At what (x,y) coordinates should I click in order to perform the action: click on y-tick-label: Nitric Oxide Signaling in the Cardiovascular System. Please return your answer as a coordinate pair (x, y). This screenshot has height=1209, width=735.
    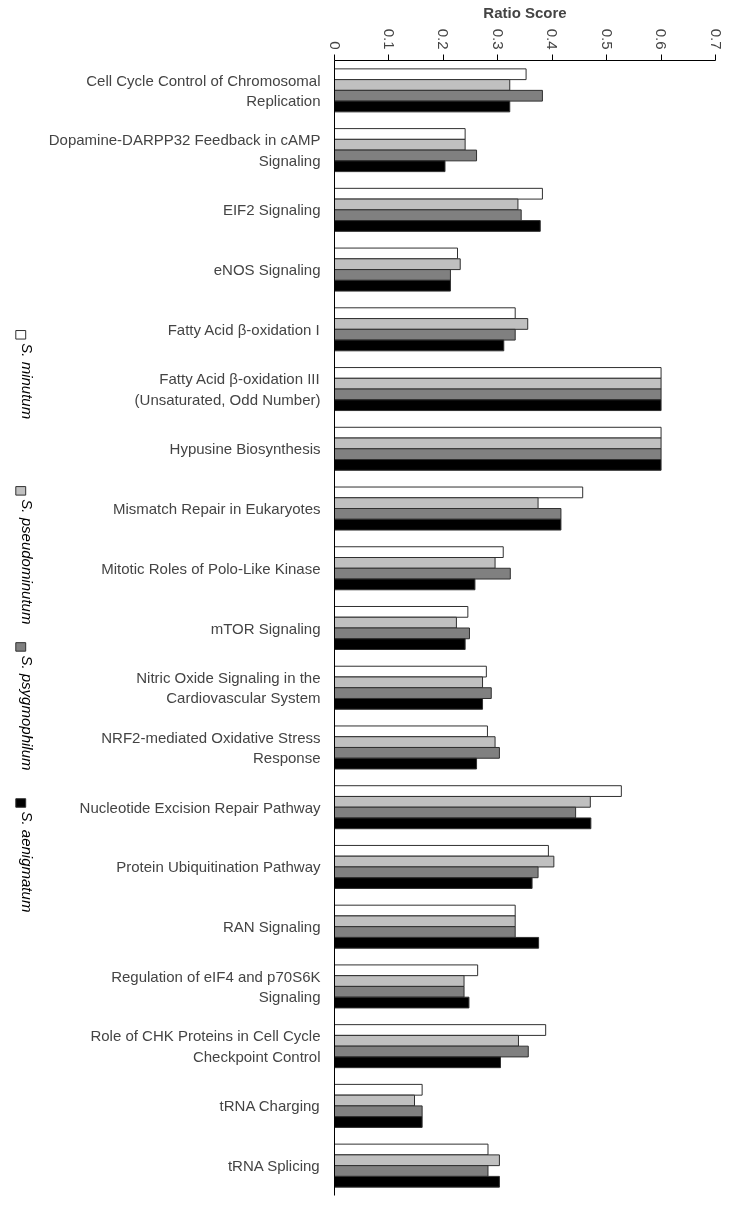
    Looking at the image, I should click on (228, 688).